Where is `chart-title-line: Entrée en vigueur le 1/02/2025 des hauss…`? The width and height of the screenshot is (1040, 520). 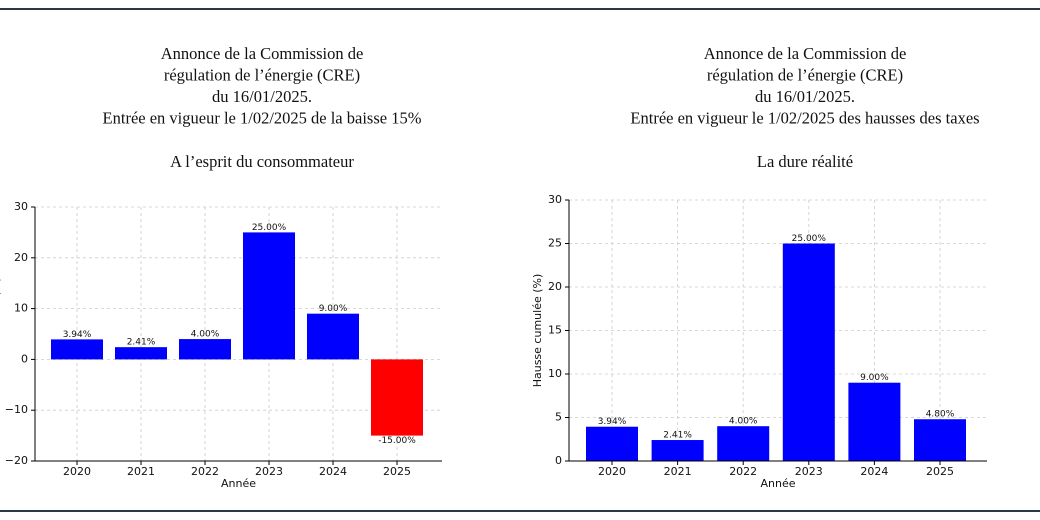
chart-title-line: Entrée en vigueur le 1/02/2025 des hauss… is located at coordinates (804, 117).